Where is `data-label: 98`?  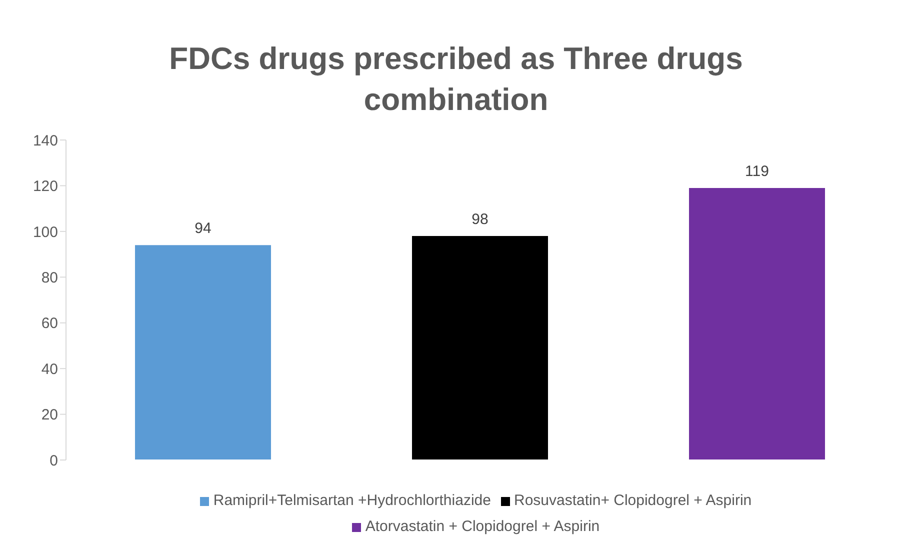 data-label: 98 is located at coordinates (480, 219).